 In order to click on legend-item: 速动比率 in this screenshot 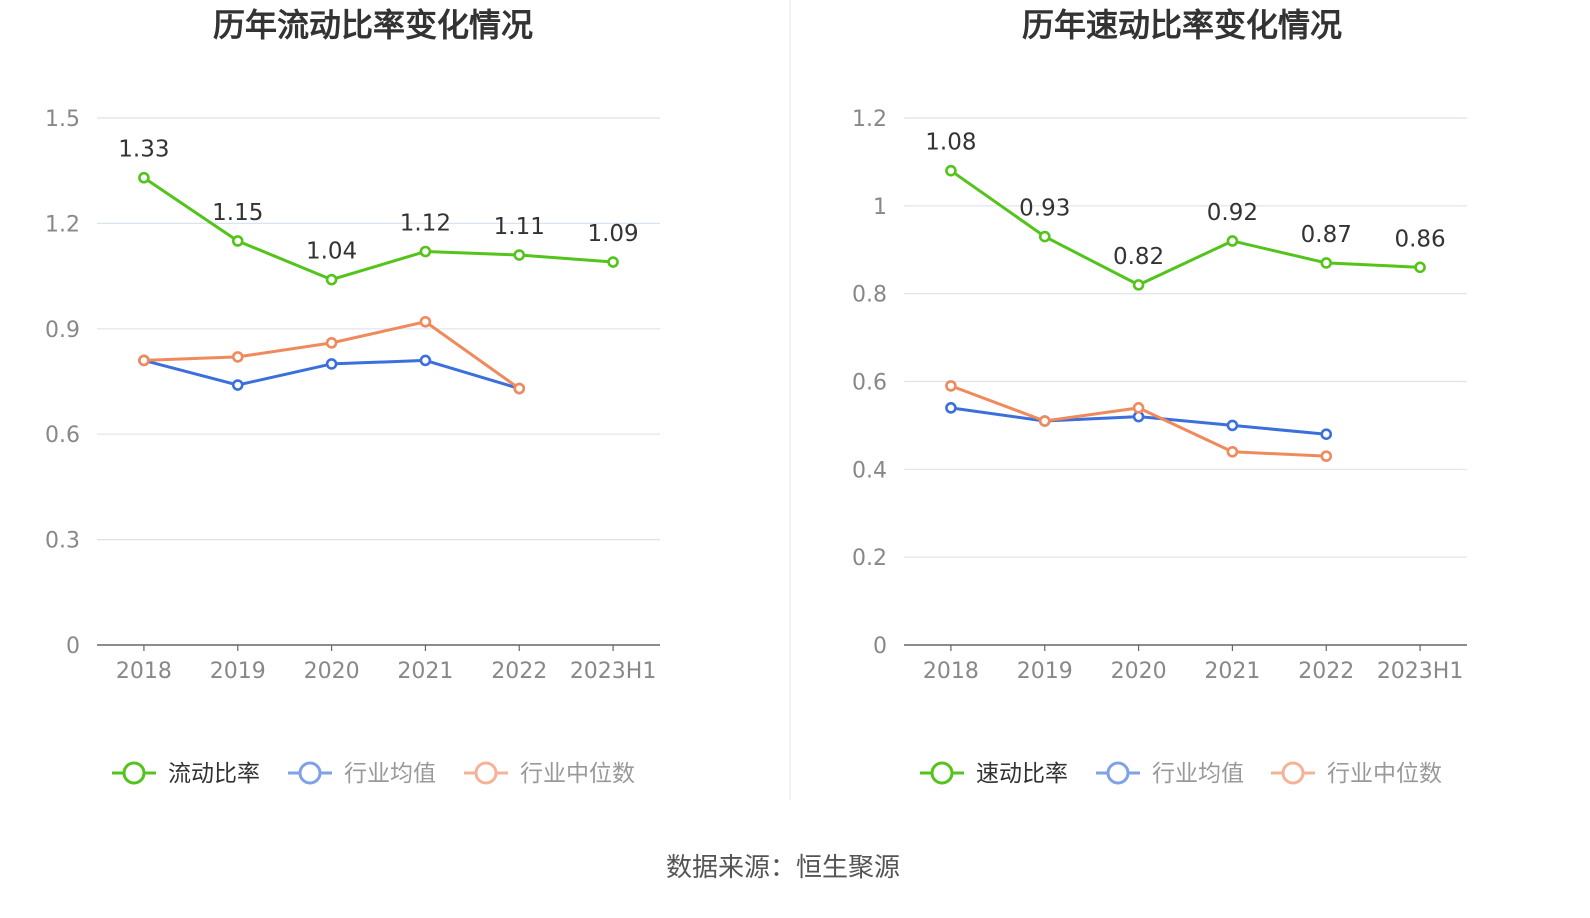, I will do `click(994, 774)`.